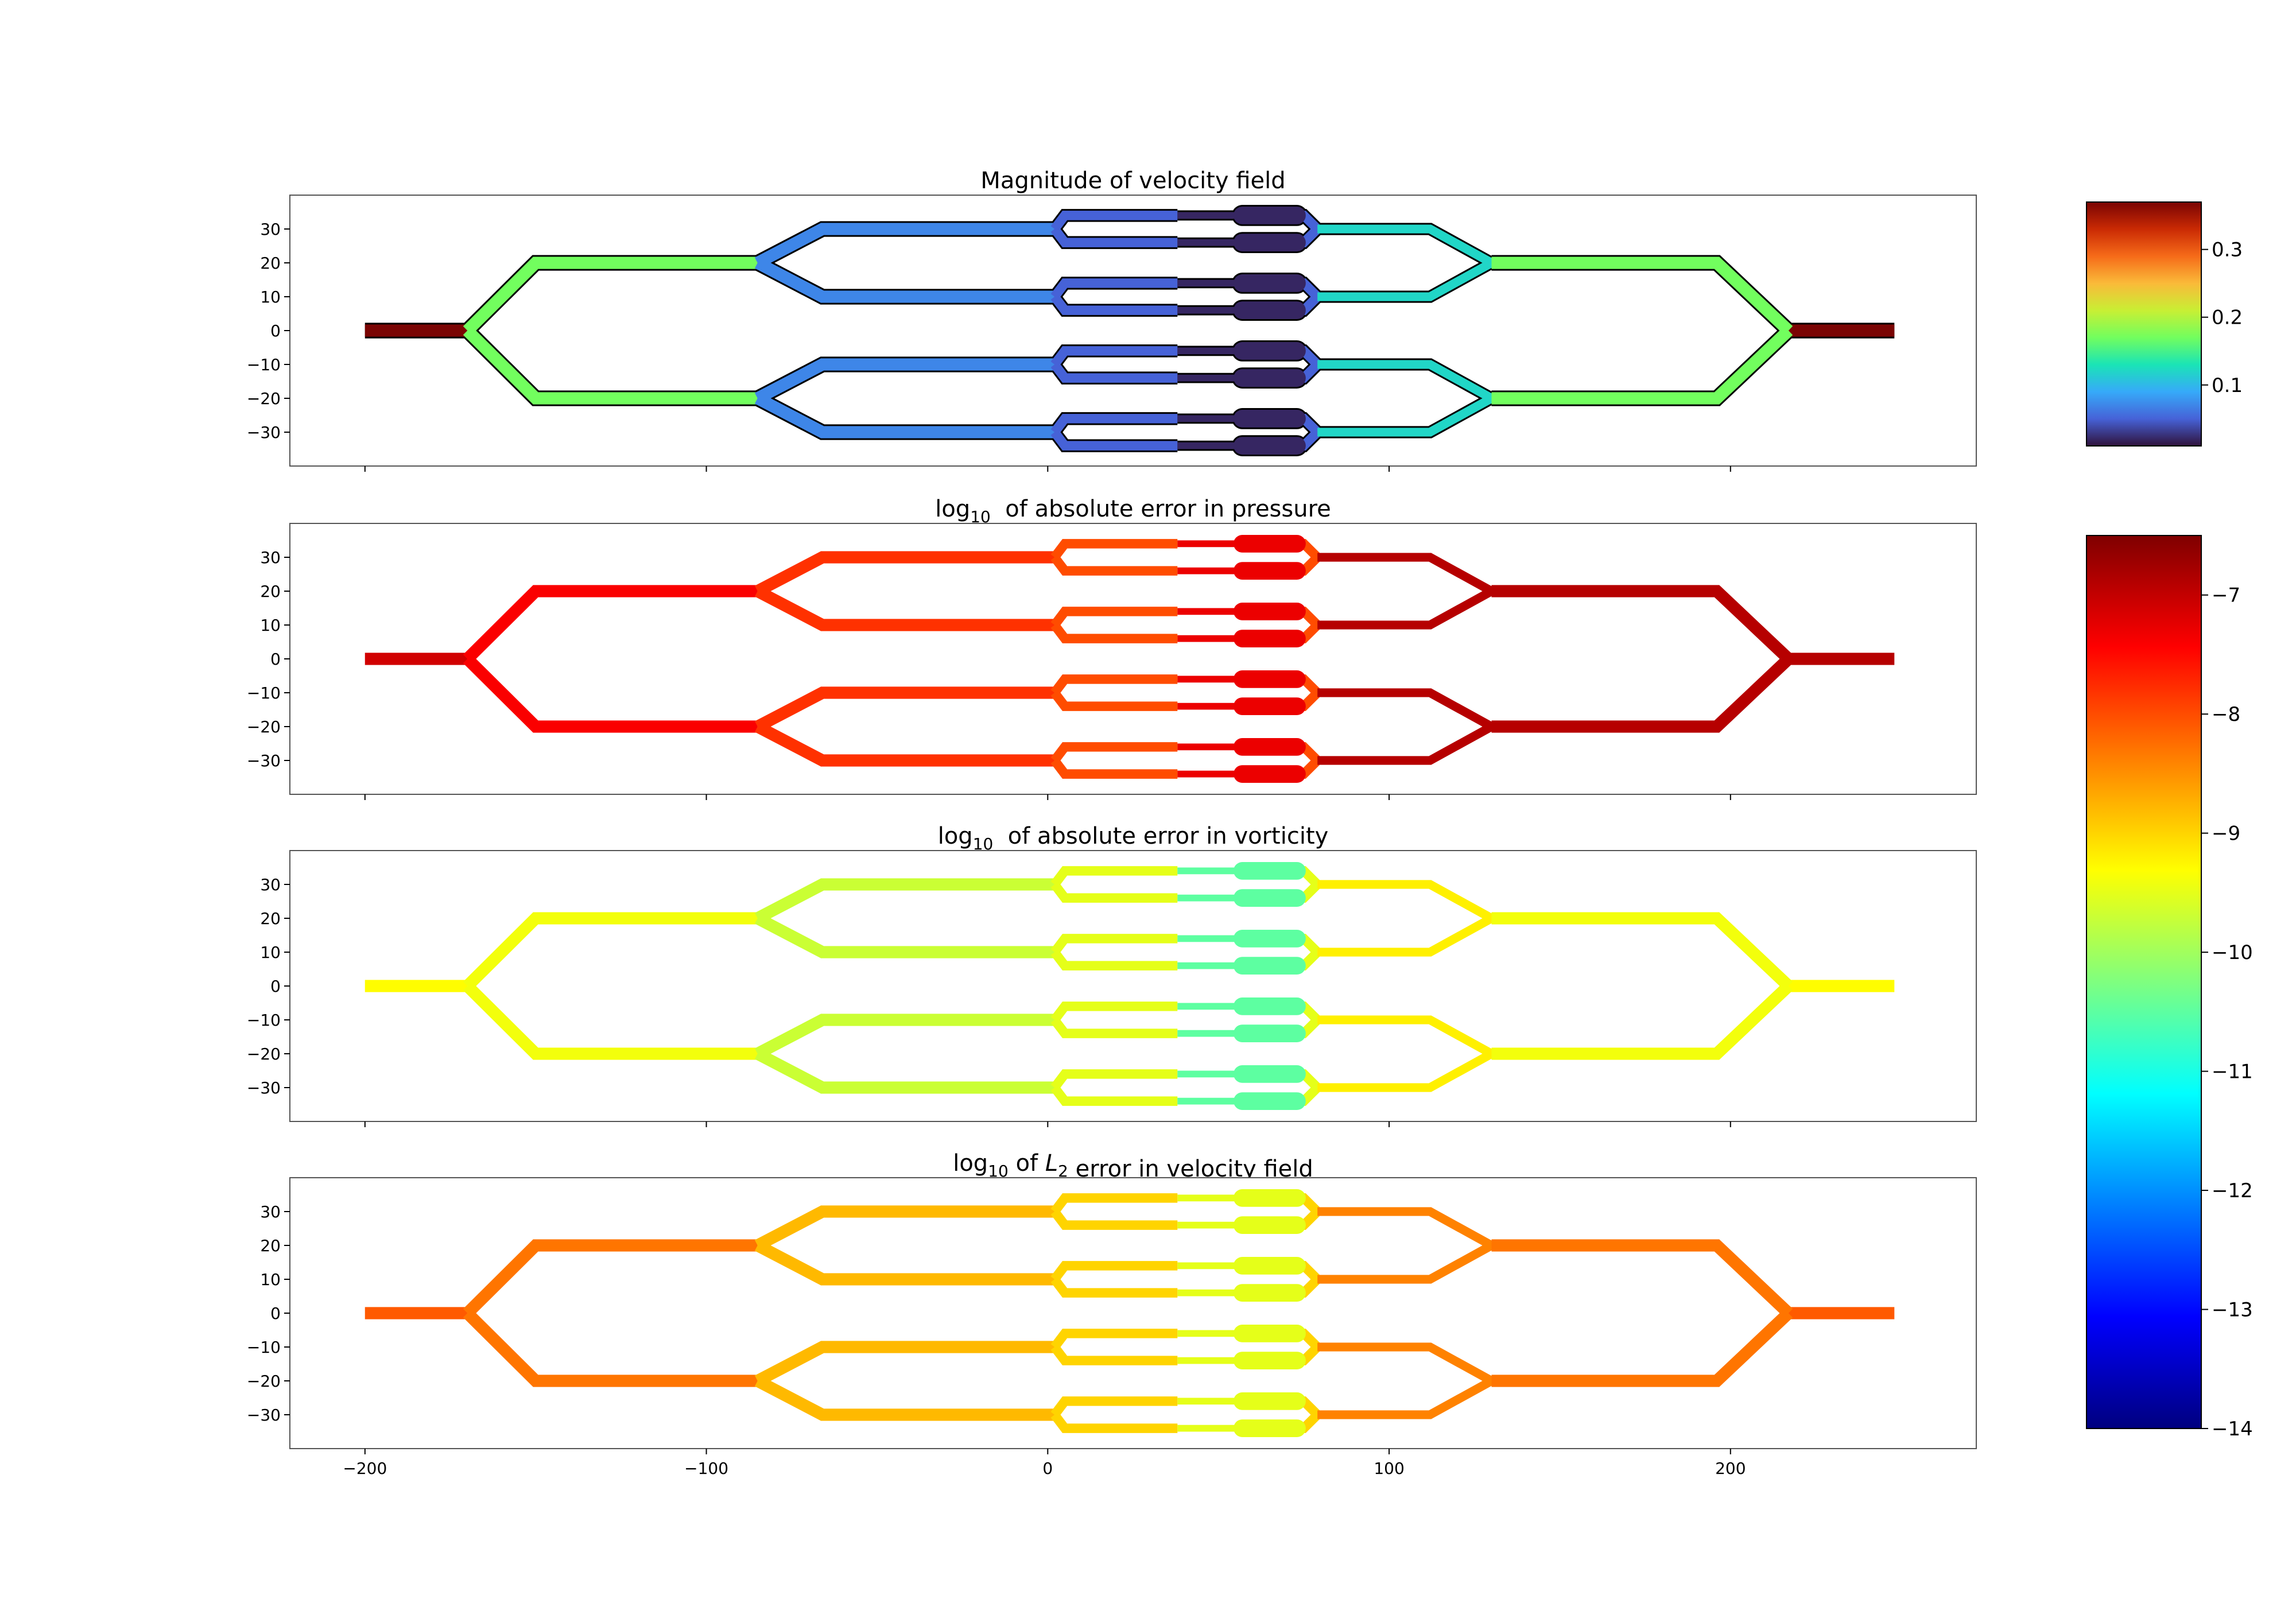 The height and width of the screenshot is (1607, 2296). What do you see at coordinates (2164, 324) in the screenshot?
I see `colorbar-1: 0.1 0.2 0.3` at bounding box center [2164, 324].